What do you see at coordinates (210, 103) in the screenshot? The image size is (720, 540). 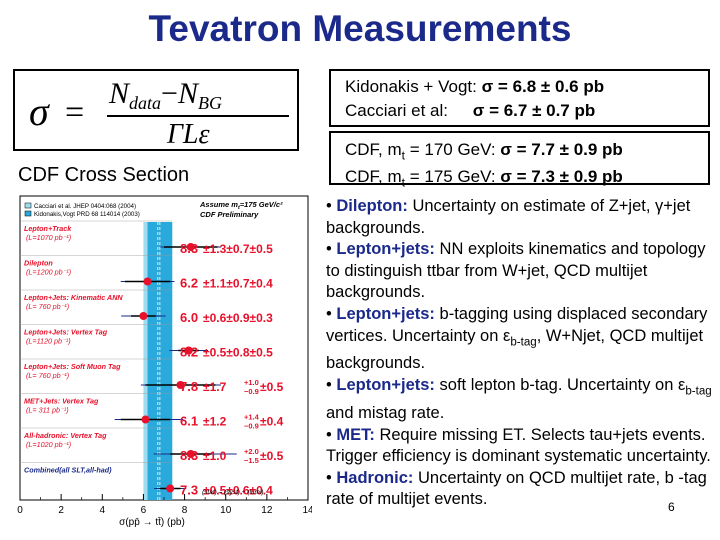 I see `formula-sub-bg: BG` at bounding box center [210, 103].